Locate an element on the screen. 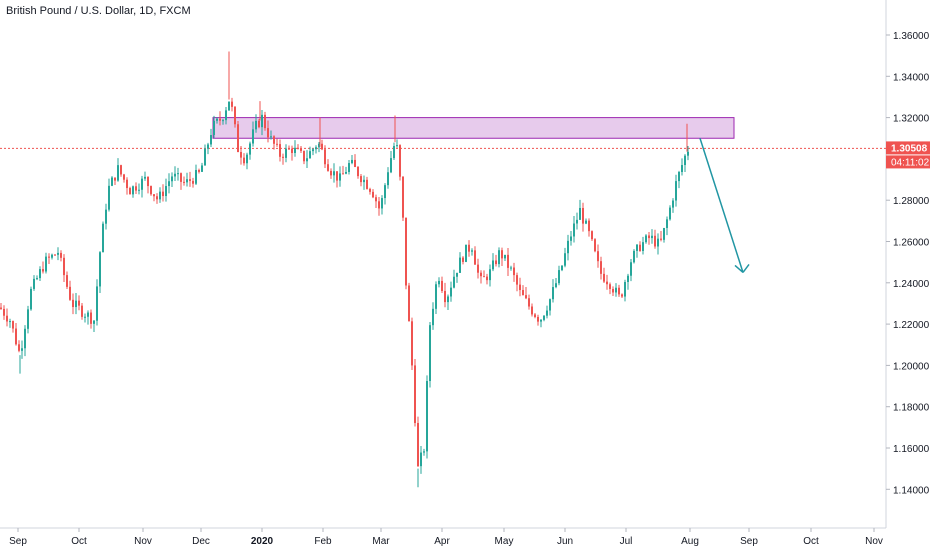  price-tick-label: 1.28000 is located at coordinates (911, 201).